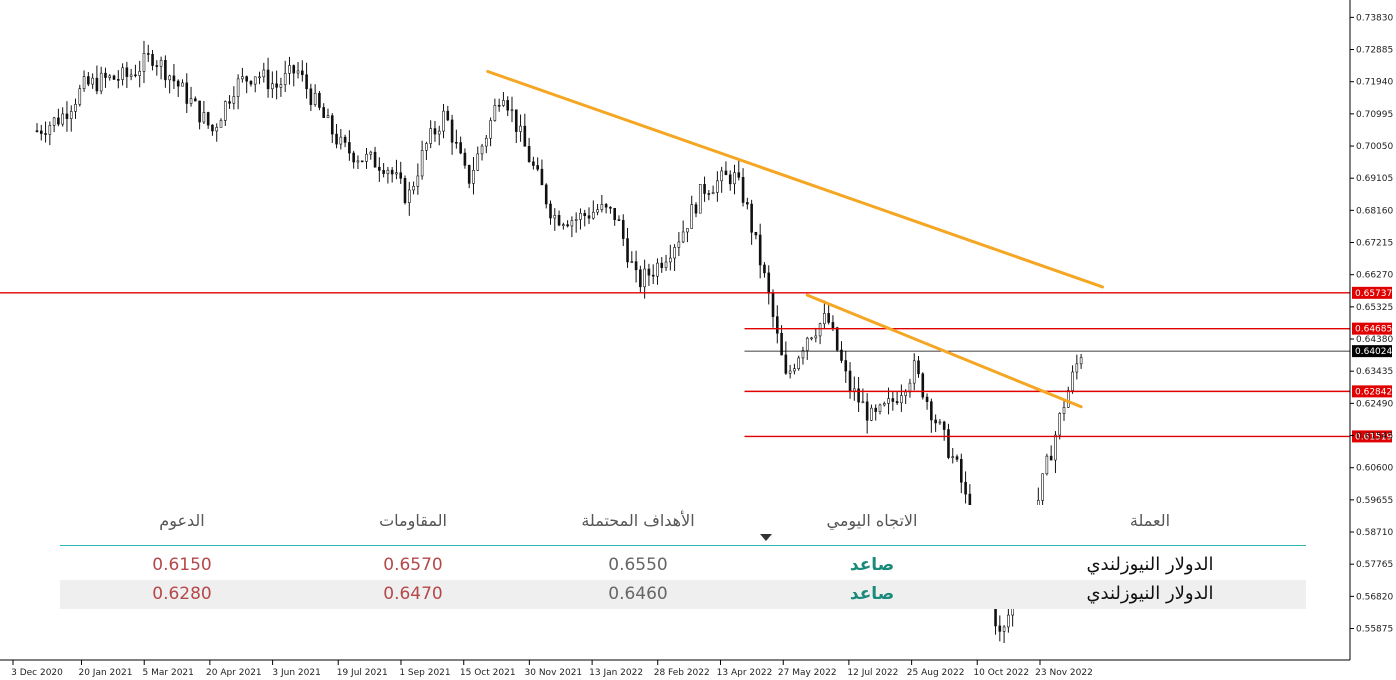  Describe the element at coordinates (234, 673) in the screenshot. I see `time-tick-label: 20 Apr 2021` at that location.